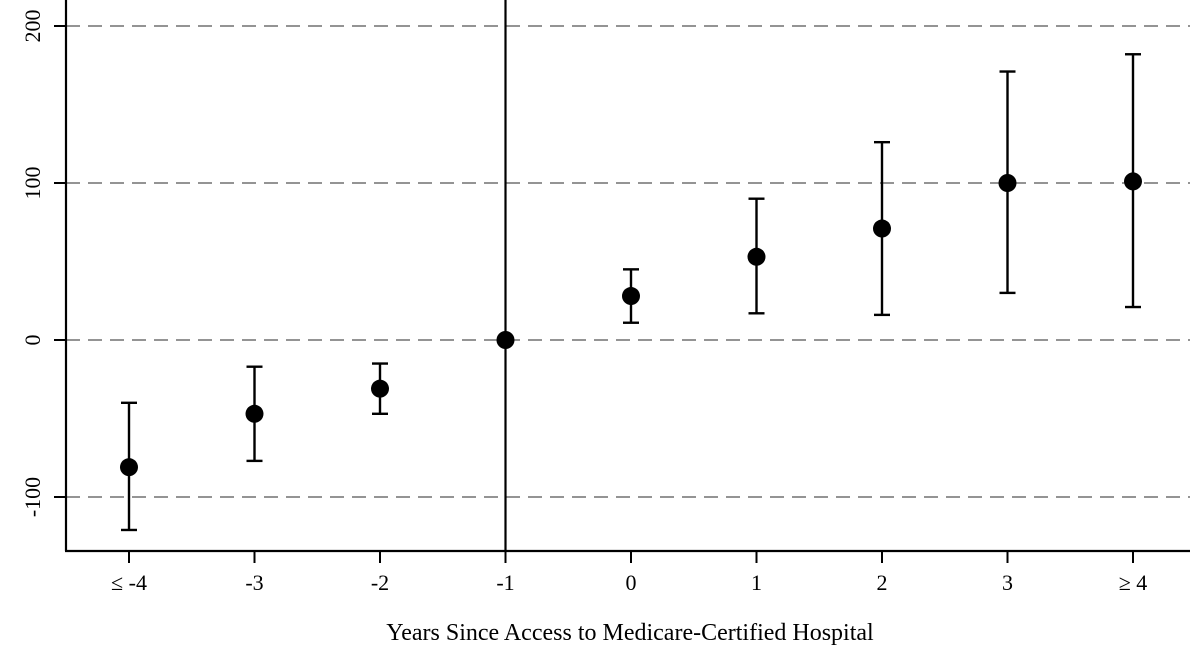  What do you see at coordinates (129, 582) in the screenshot?
I see `x-tick-label-0: ≤ -4` at bounding box center [129, 582].